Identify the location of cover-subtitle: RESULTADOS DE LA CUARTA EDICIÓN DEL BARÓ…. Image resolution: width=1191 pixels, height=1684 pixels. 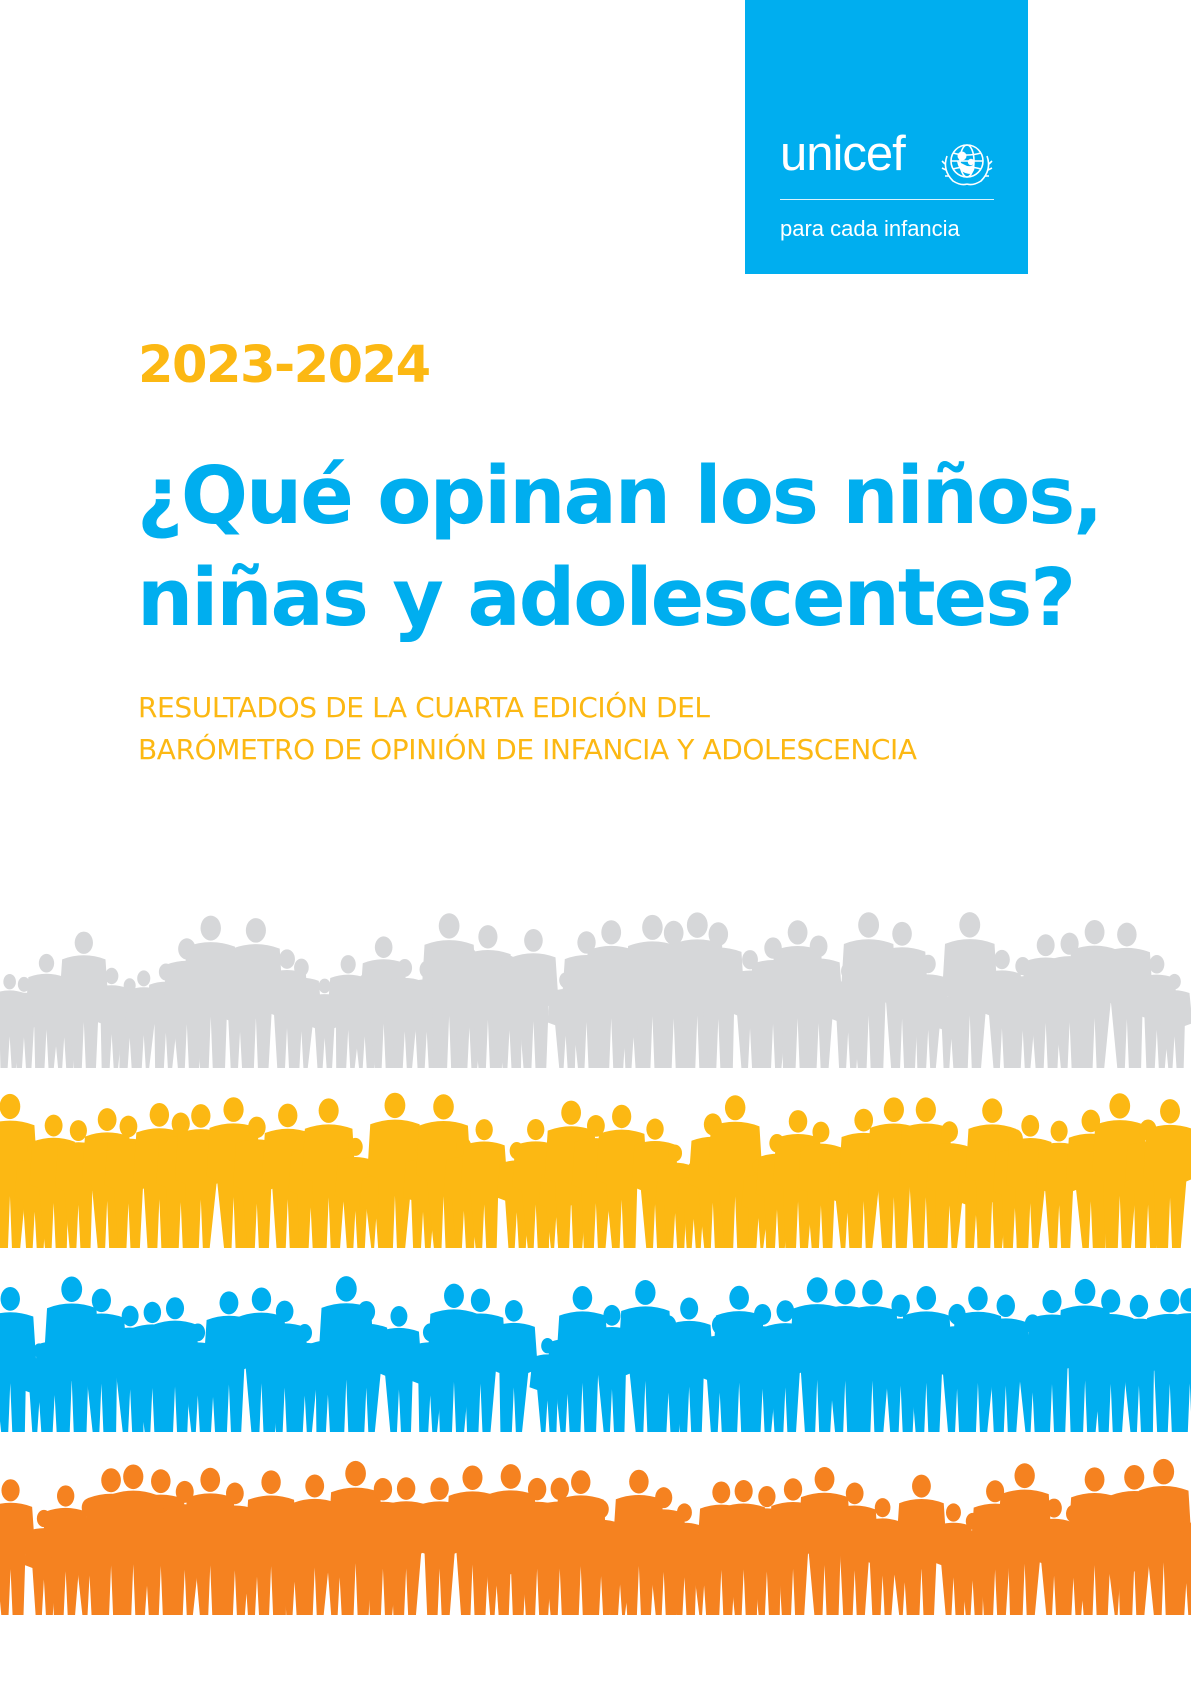
(527, 729).